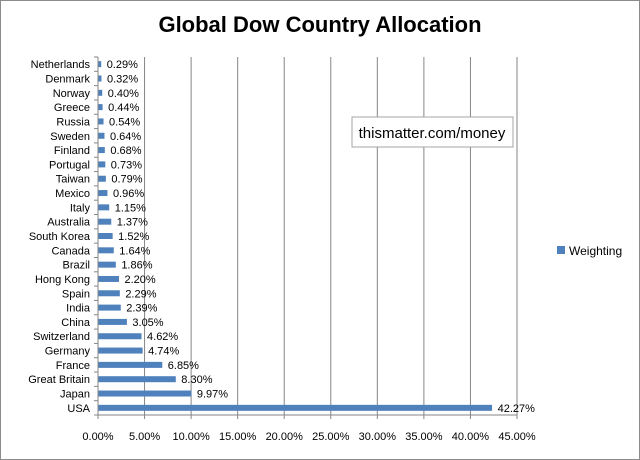 This screenshot has width=640, height=460. What do you see at coordinates (68, 352) in the screenshot?
I see `category-label: Germany` at bounding box center [68, 352].